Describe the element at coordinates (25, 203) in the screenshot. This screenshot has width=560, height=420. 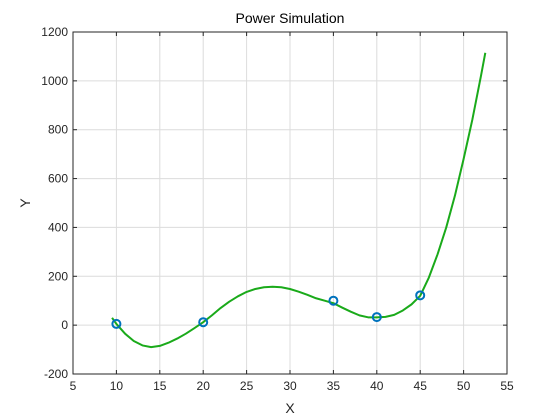
I see `y-axis-label: Y` at that location.